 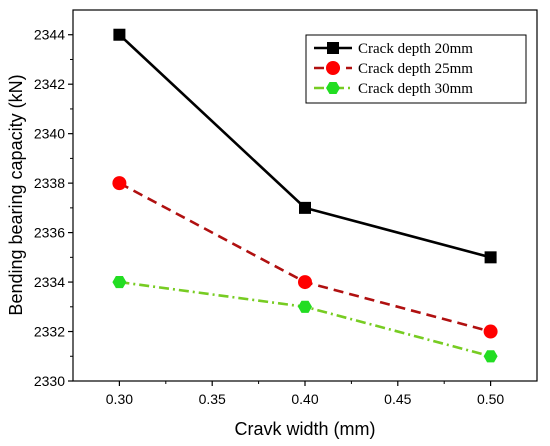 I want to click on legend-box, so click(x=416, y=69).